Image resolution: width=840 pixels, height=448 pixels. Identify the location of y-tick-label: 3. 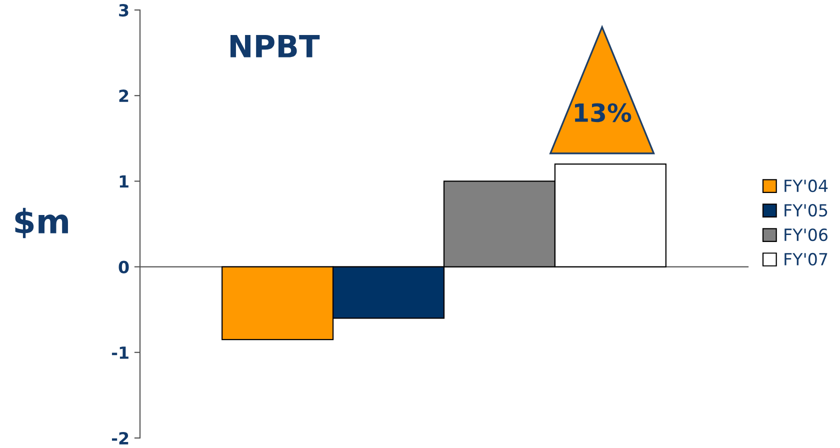
(123, 10).